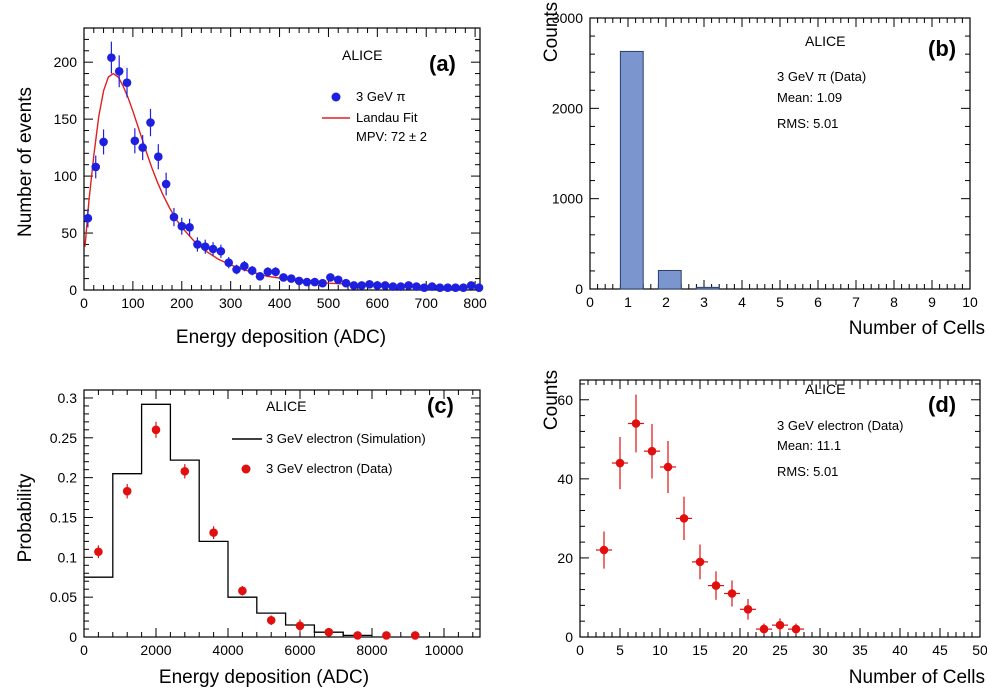 The height and width of the screenshot is (691, 987). I want to click on panel-d-legend-data: 3 GeV electron (Data), so click(840, 425).